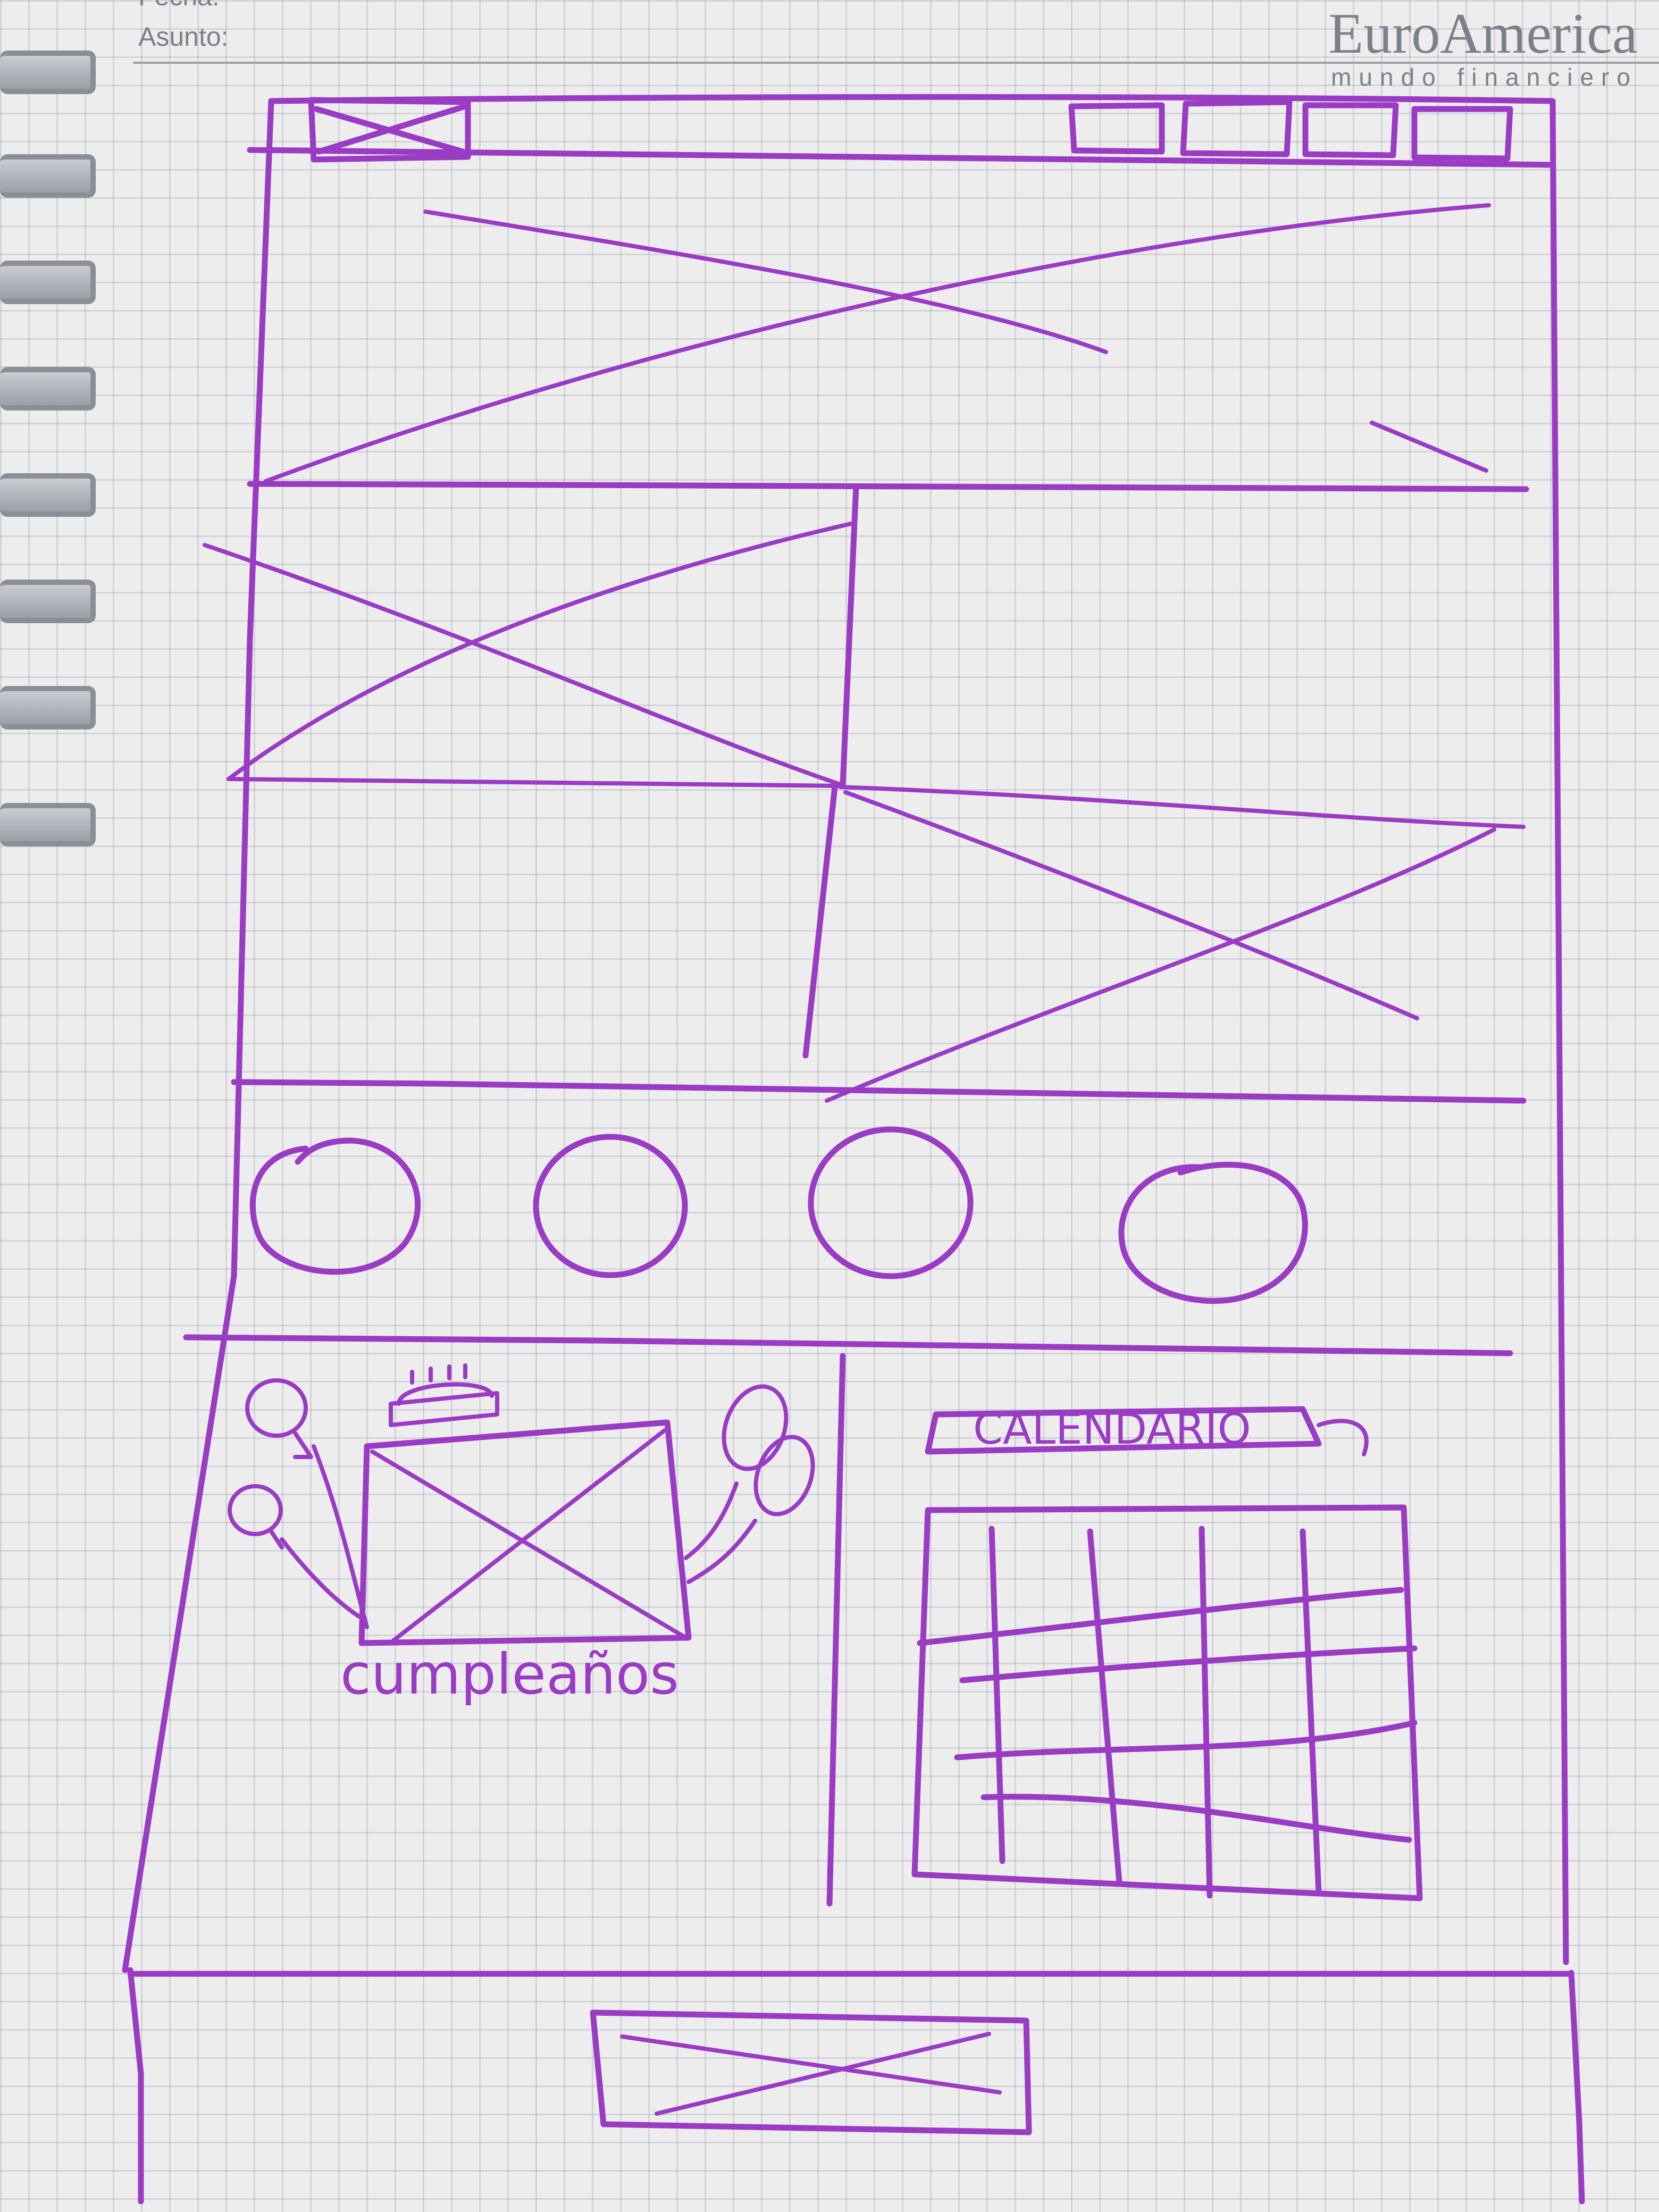 This screenshot has height=2212, width=1659. Describe the element at coordinates (528, 655) in the screenshot. I see `feature-image-left` at that location.